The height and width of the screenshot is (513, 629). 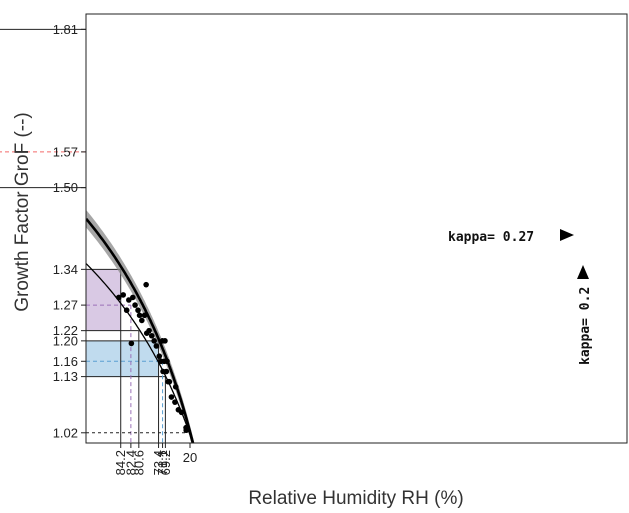 I want to click on y-tick-label-1: 1.13, so click(x=65, y=376).